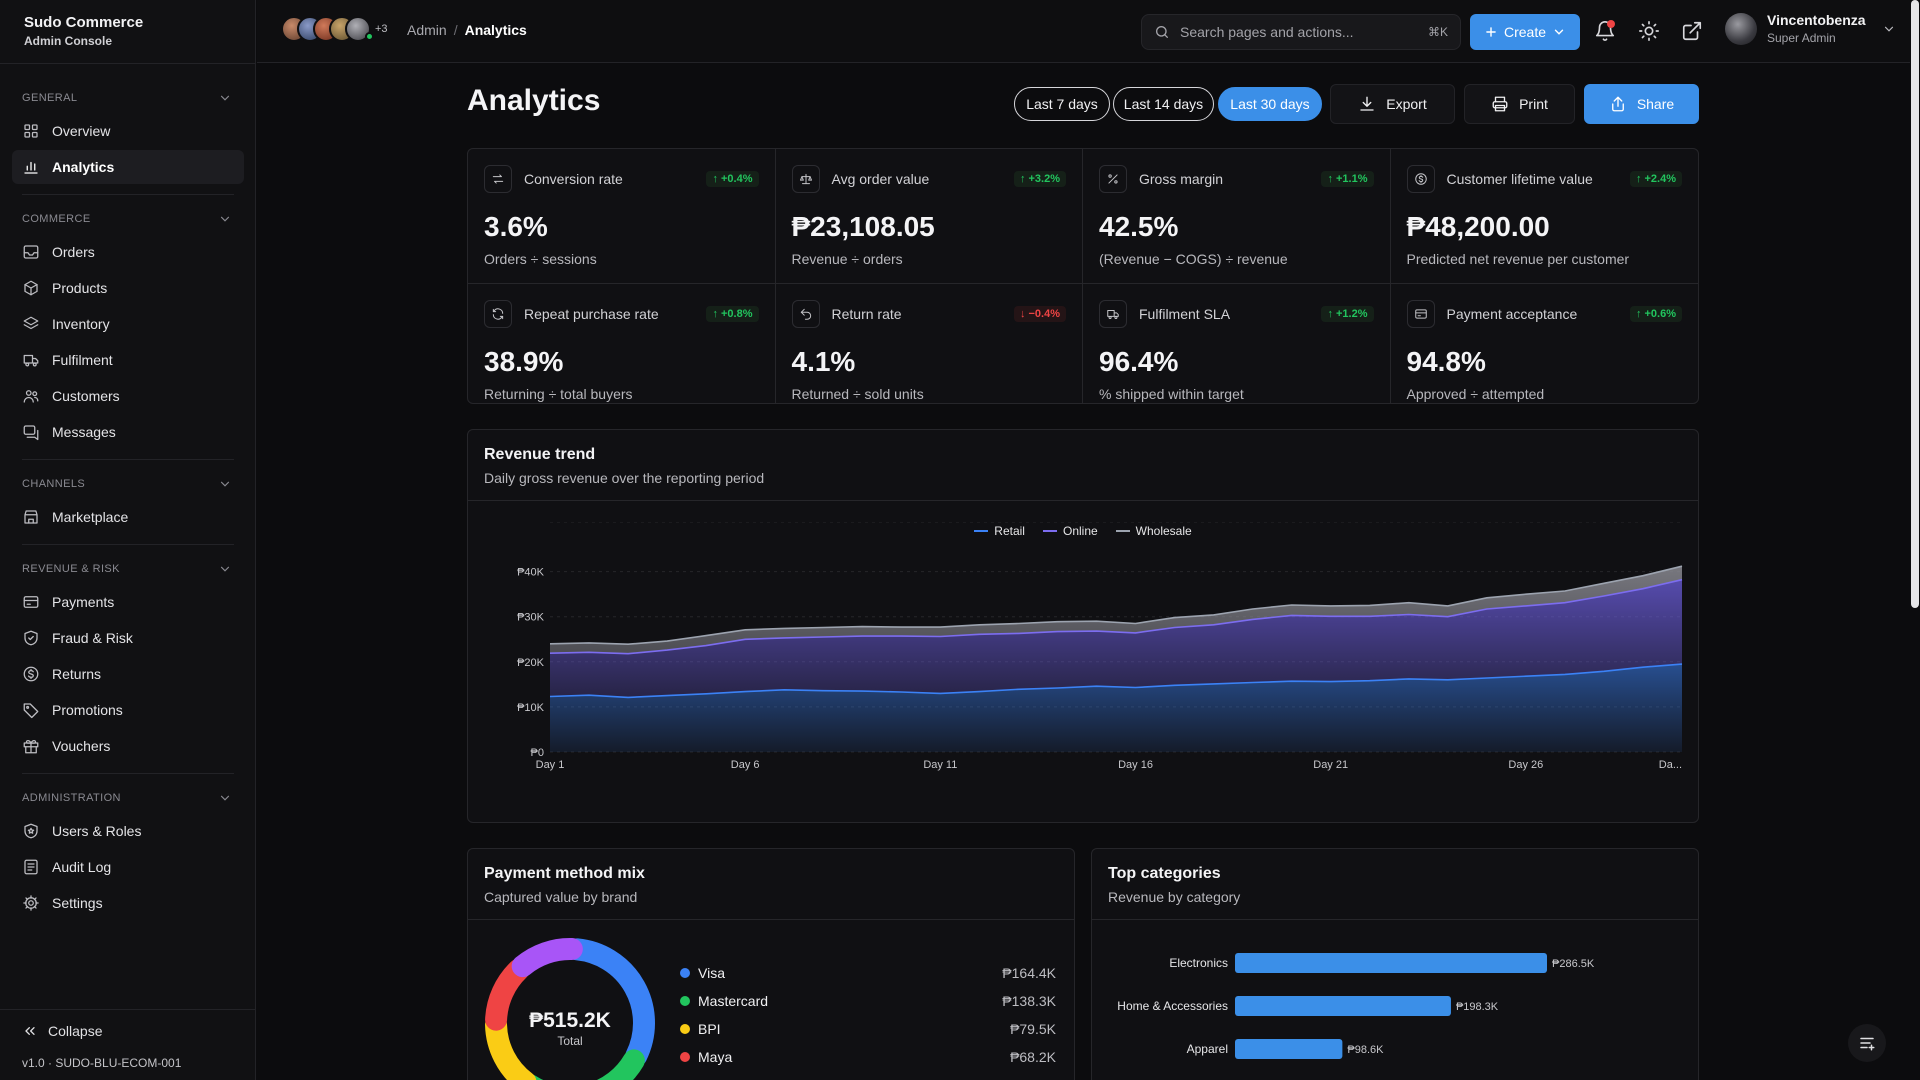  I want to click on category-value-label: ₱286.5K, so click(1573, 964).